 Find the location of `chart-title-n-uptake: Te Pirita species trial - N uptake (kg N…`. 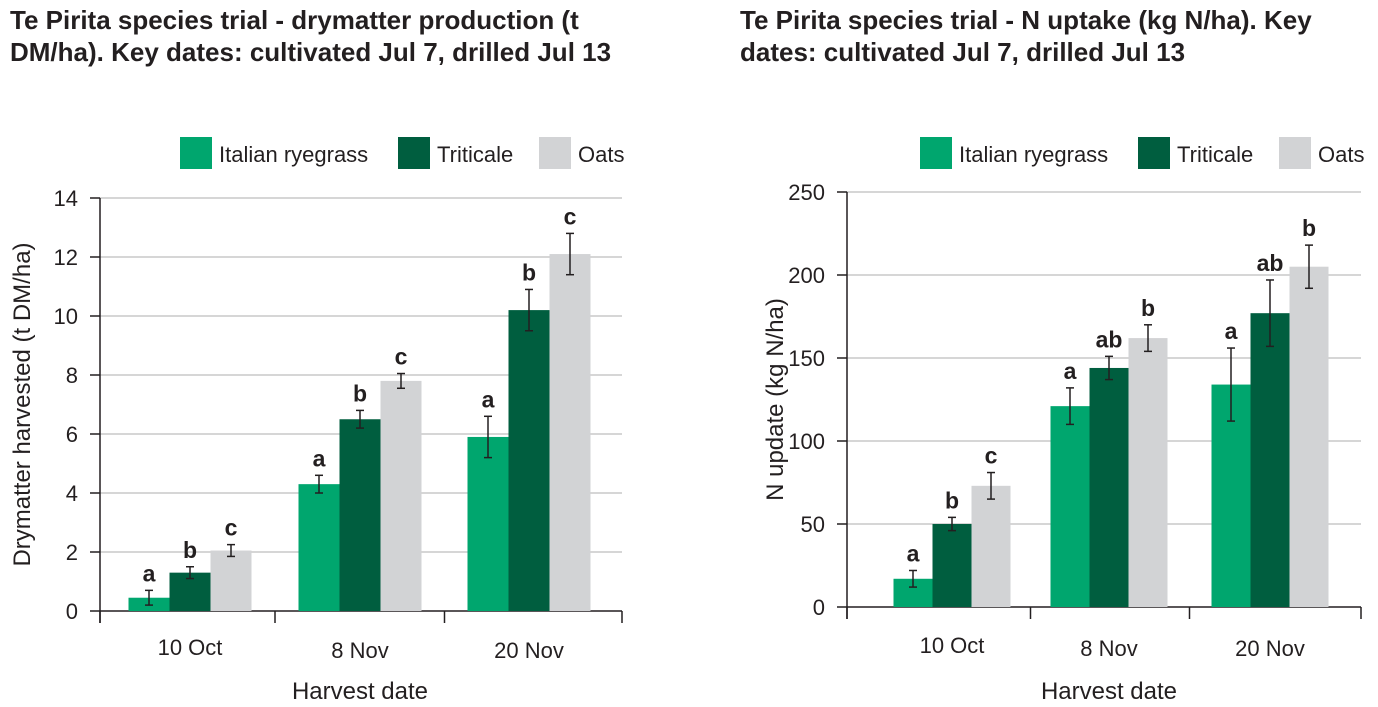

chart-title-n-uptake: Te Pirita species trial - N uptake (kg N… is located at coordinates (1026, 36).